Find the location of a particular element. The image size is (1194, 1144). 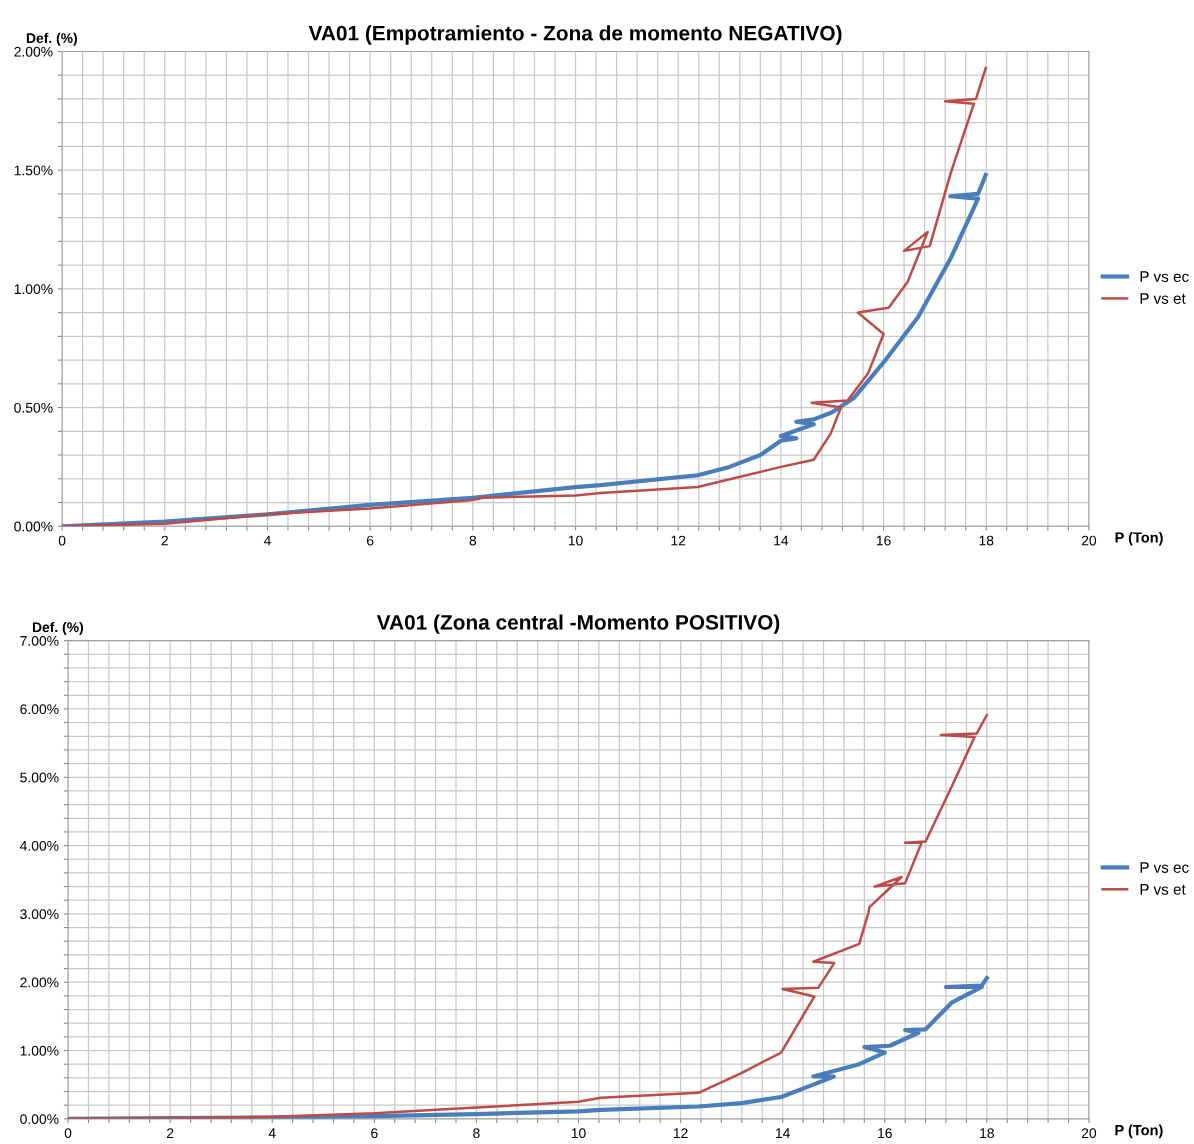

y-tick-label: 5.00% is located at coordinates (39, 777).